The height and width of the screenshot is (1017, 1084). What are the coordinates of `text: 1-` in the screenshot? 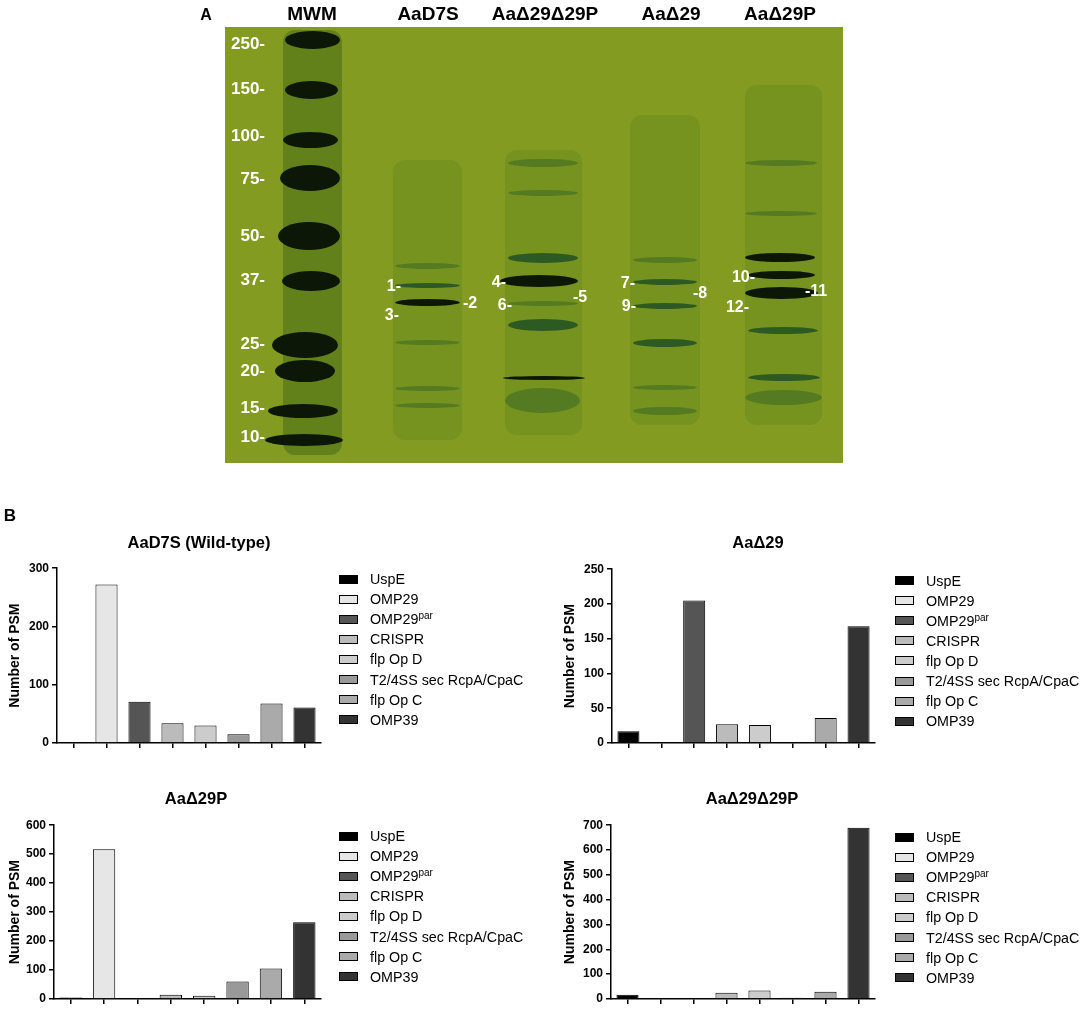 It's located at (393, 285).